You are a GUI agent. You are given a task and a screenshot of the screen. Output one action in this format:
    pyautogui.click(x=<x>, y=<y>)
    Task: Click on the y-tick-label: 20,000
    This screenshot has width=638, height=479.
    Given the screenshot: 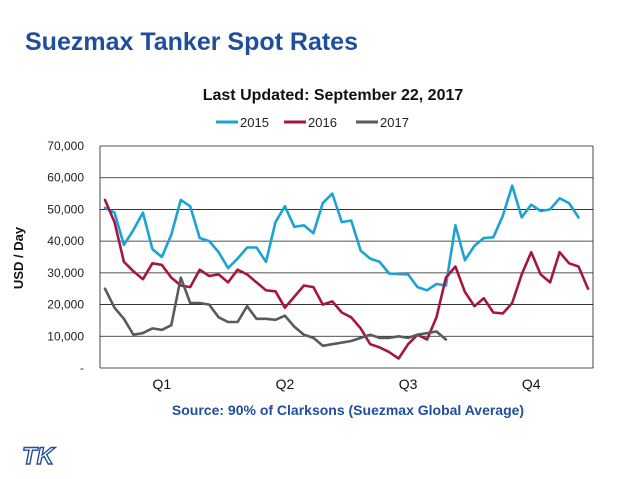 What is the action you would take?
    pyautogui.click(x=65, y=305)
    